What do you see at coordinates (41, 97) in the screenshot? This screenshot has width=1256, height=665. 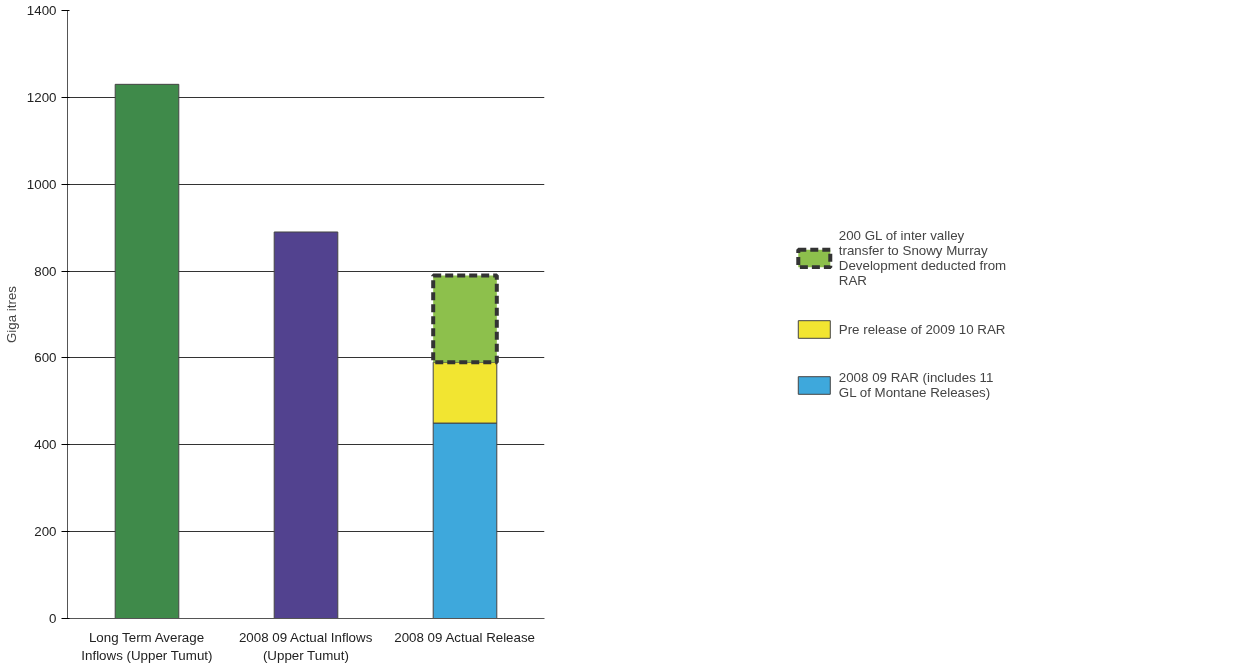 I see `y-tick-label: 1200` at bounding box center [41, 97].